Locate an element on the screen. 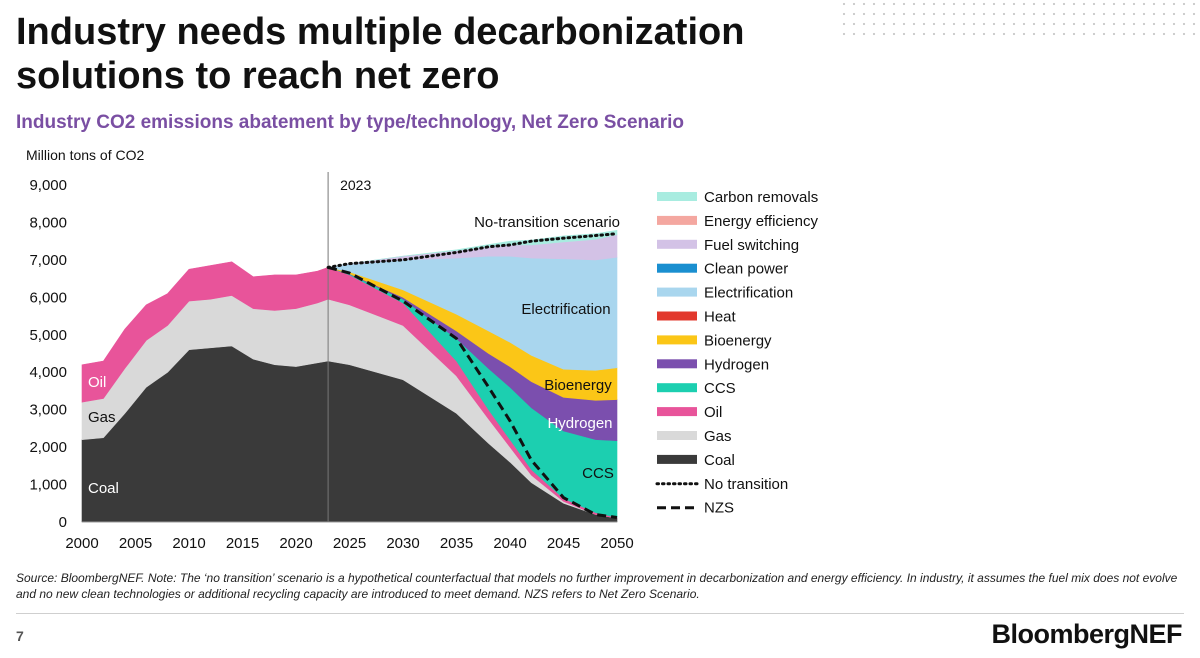  legend-swatch-hydrogen is located at coordinates (677, 364).